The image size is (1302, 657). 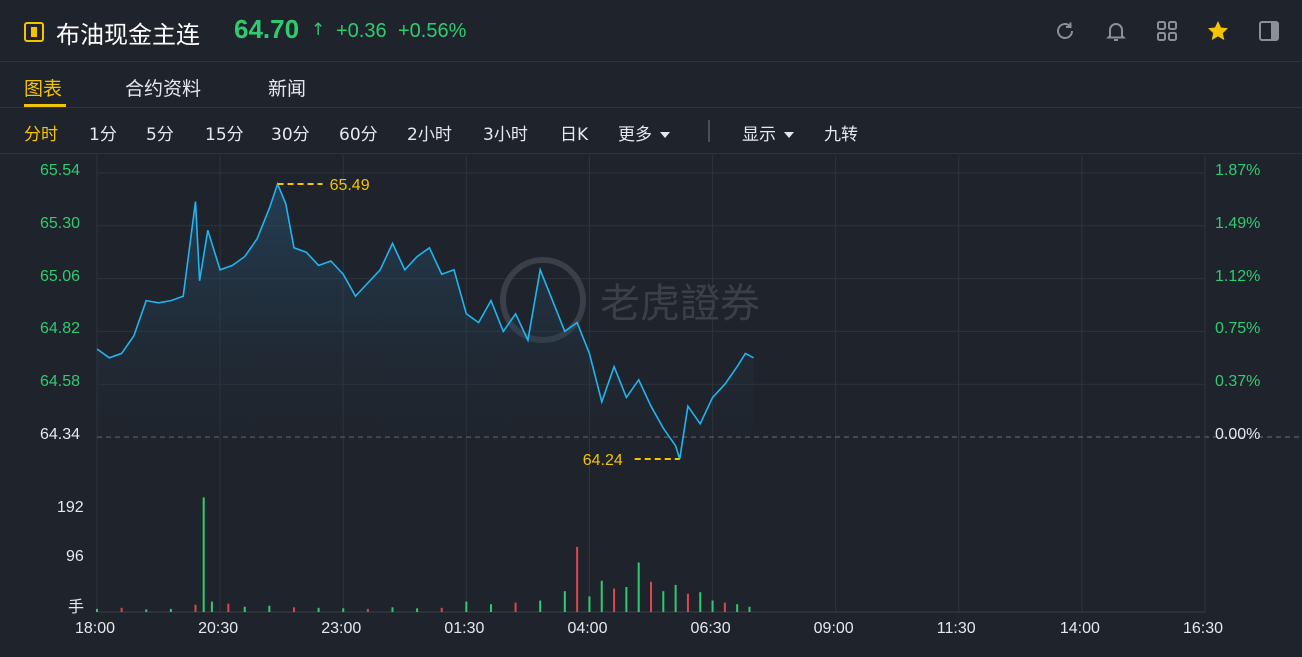 I want to click on y-right-tick: 1.49%, so click(x=1238, y=223).